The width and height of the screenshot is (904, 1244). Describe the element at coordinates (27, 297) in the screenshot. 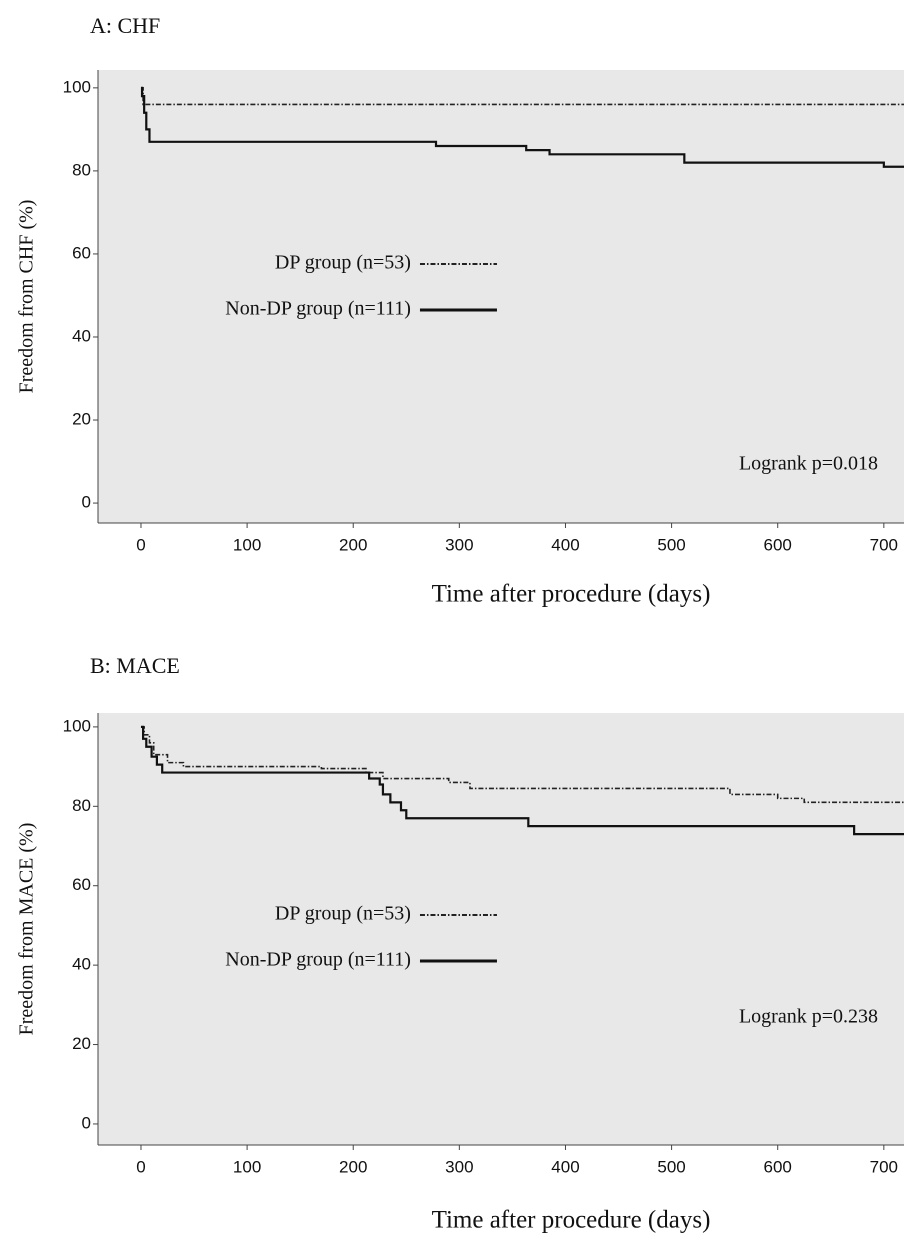

I see `y-axis-label: Freedom from CHF (%)` at that location.